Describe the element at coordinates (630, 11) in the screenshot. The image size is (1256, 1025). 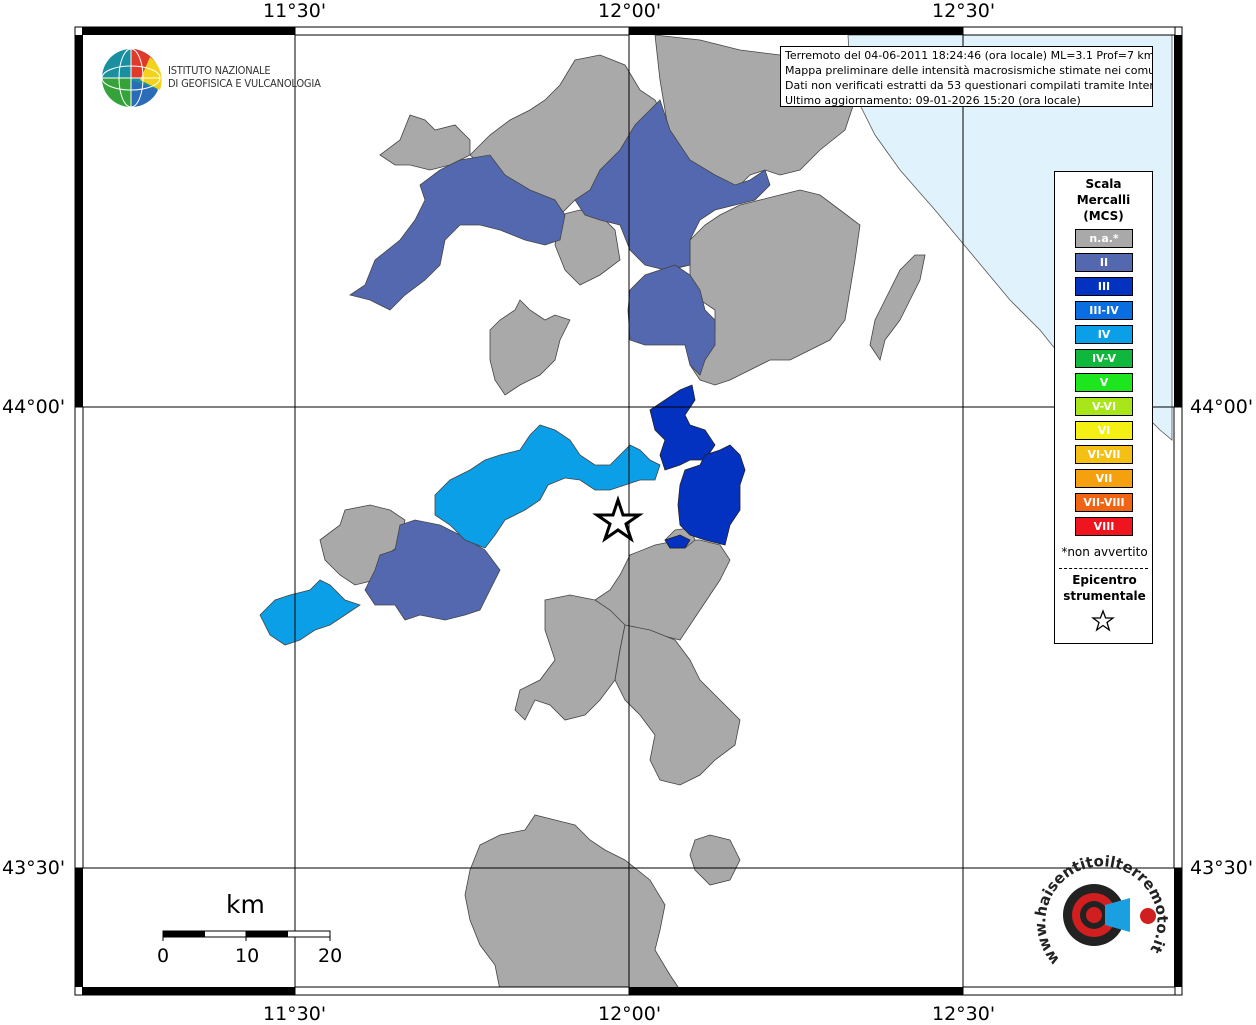
I see `top-label-1200: 12°00'` at that location.